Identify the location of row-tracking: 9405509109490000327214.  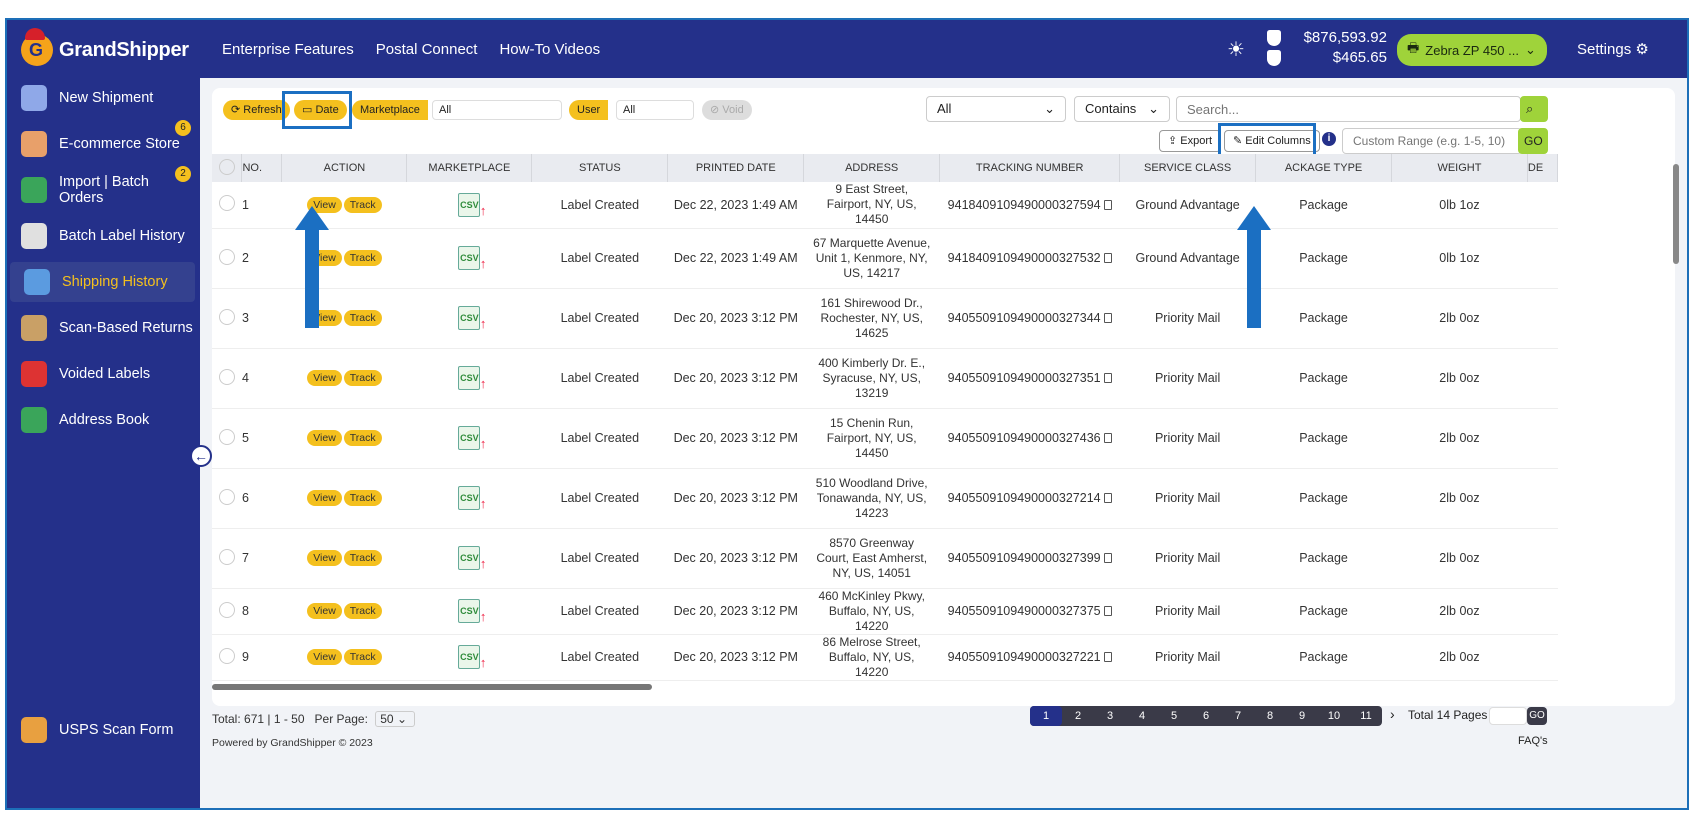
(1029, 498).